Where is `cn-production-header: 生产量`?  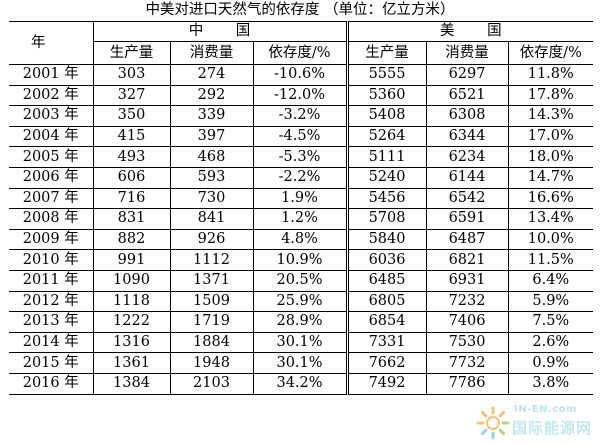
cn-production-header: 生产量 is located at coordinates (132, 53).